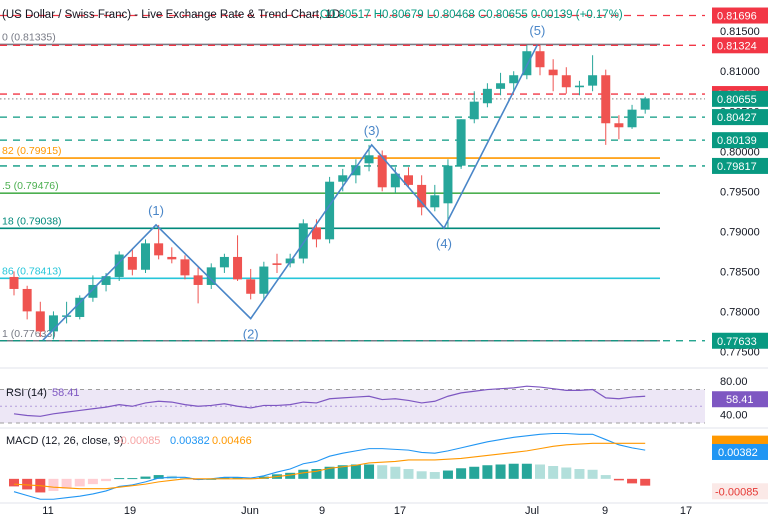 The image size is (768, 525). Describe the element at coordinates (740, 272) in the screenshot. I see `price-tick-label: 0.78500` at that location.